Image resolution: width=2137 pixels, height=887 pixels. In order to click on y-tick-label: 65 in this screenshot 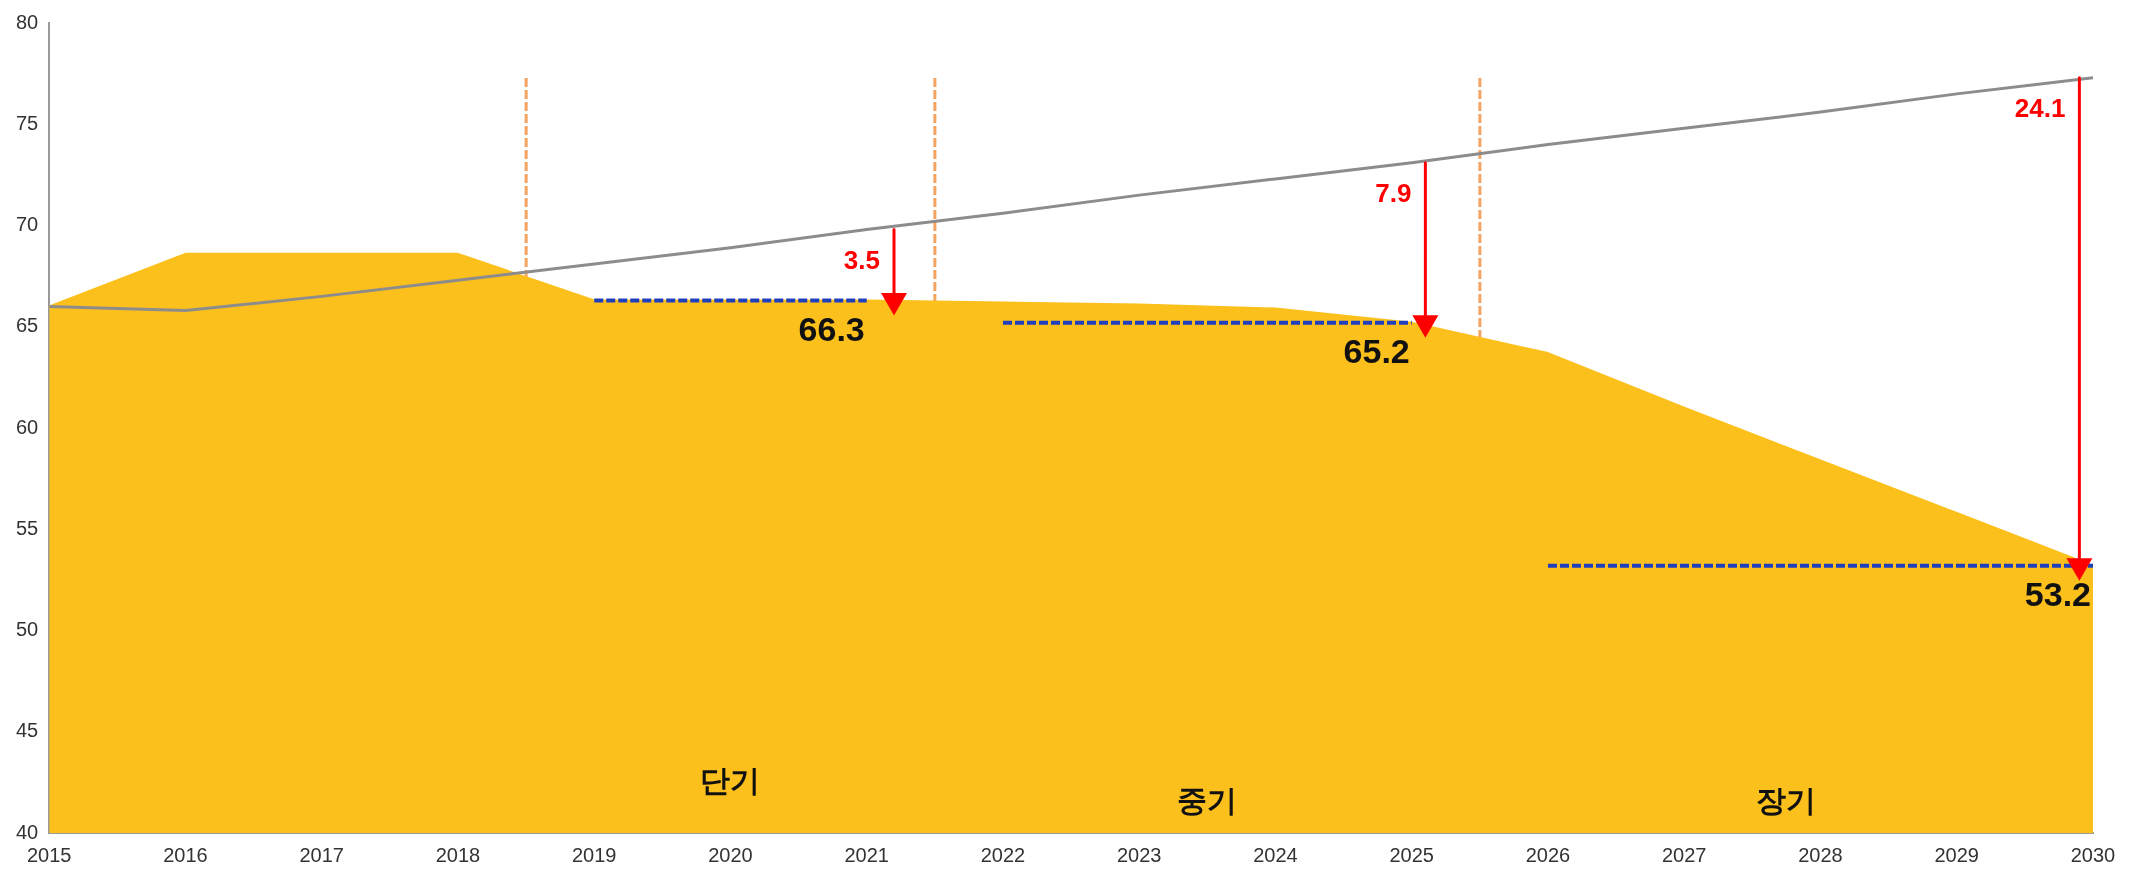, I will do `click(27, 325)`.